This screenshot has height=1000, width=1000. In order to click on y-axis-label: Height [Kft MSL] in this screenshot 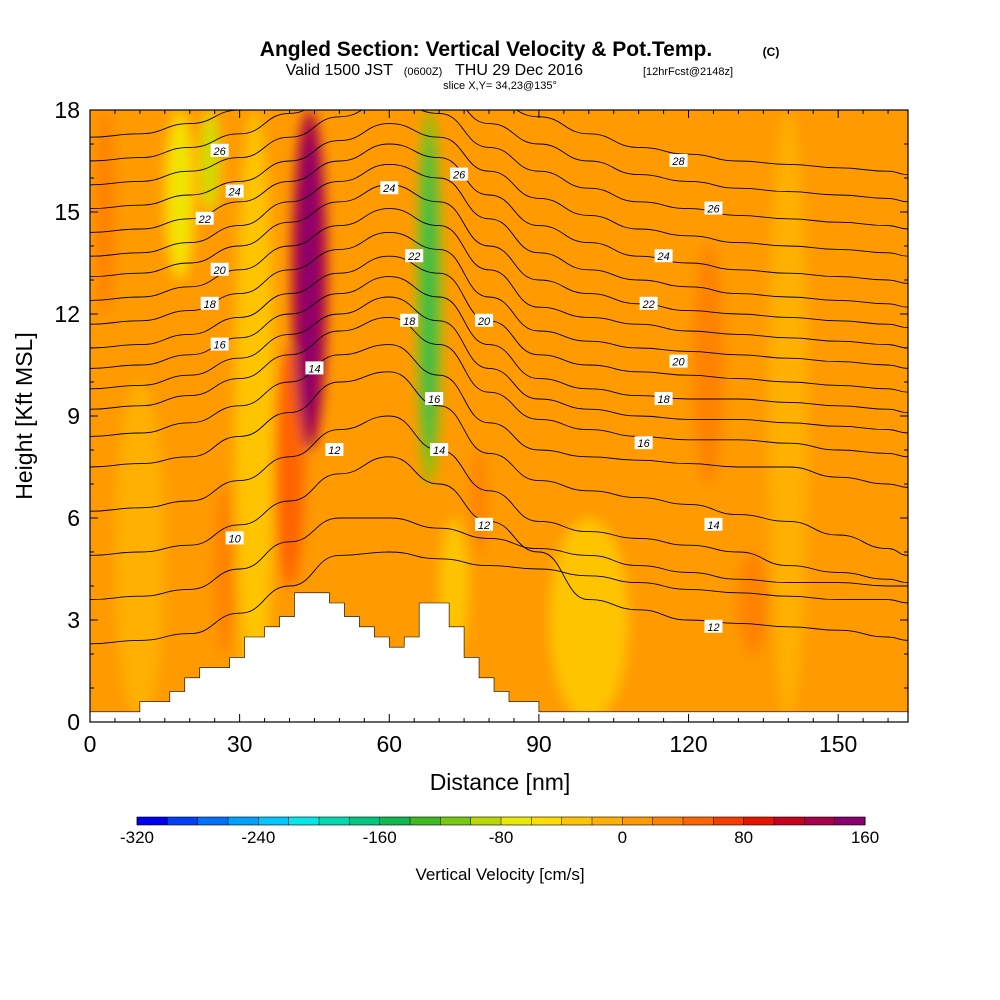, I will do `click(24, 415)`.